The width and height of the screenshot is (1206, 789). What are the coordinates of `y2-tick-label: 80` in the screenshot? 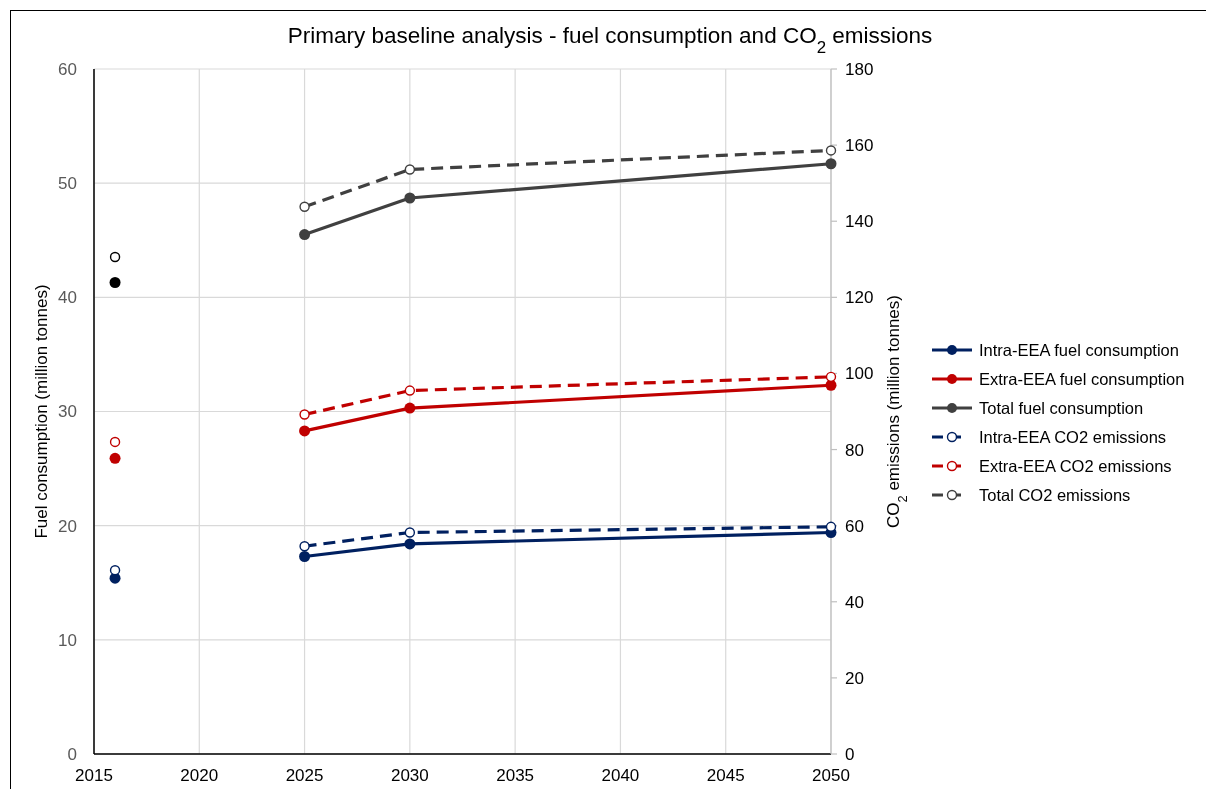 It's located at (854, 450).